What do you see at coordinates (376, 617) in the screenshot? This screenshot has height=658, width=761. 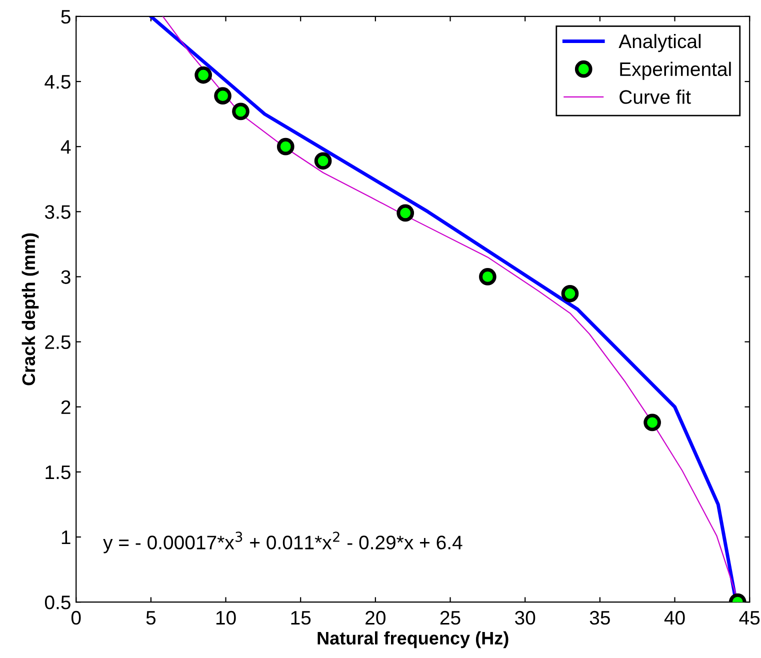 I see `x-tick-label: 20` at bounding box center [376, 617].